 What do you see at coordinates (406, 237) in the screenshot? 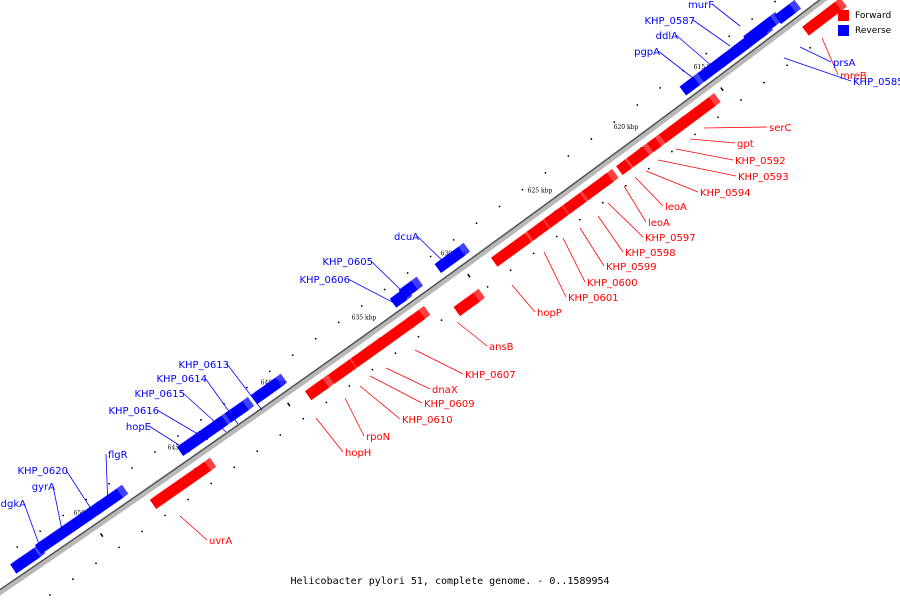
I see `gene-label: dcuA` at bounding box center [406, 237].